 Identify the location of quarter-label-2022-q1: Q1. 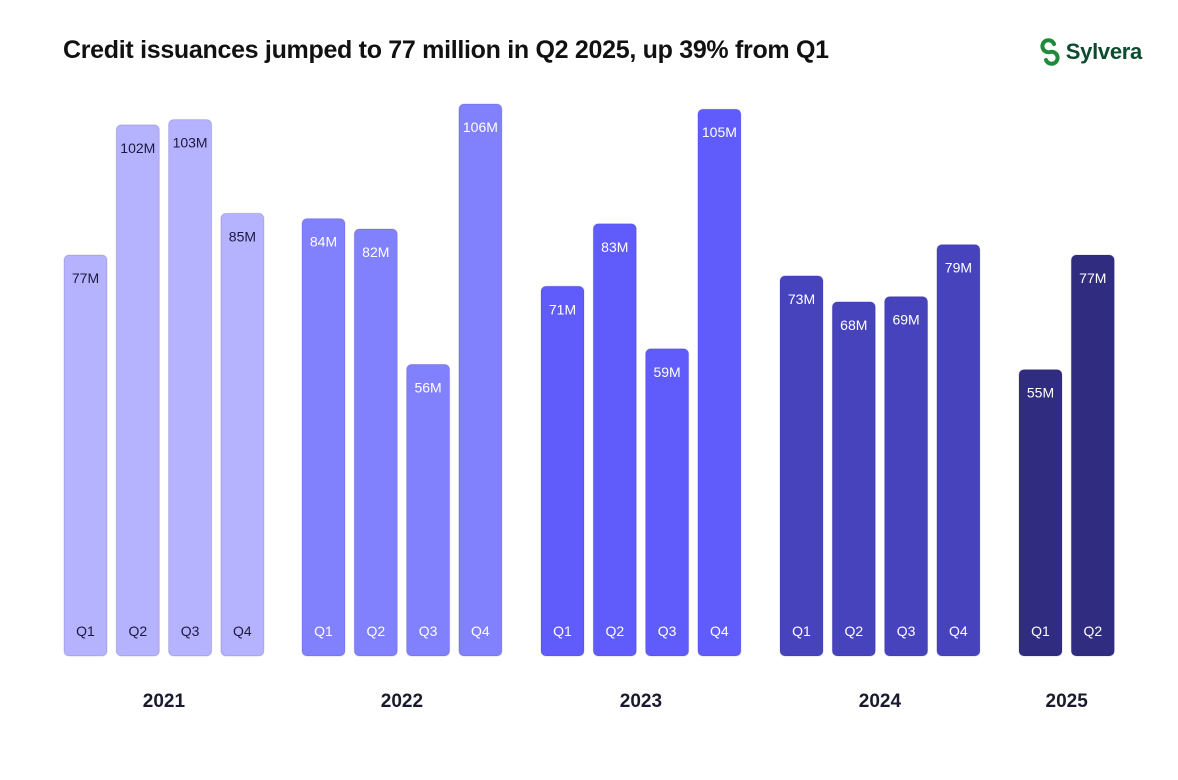
(323, 631).